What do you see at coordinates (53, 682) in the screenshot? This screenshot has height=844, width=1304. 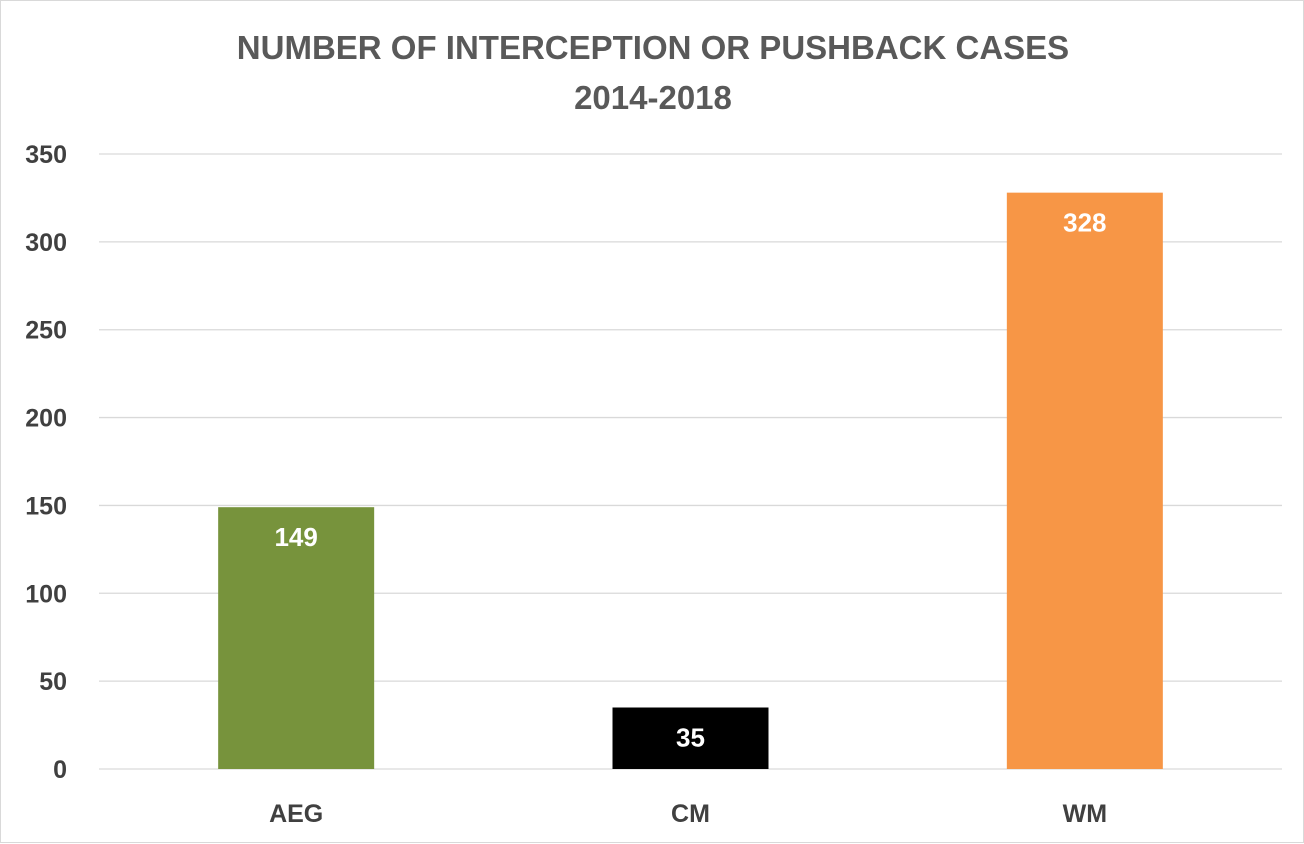 I see `y-tick-label: 50` at bounding box center [53, 682].